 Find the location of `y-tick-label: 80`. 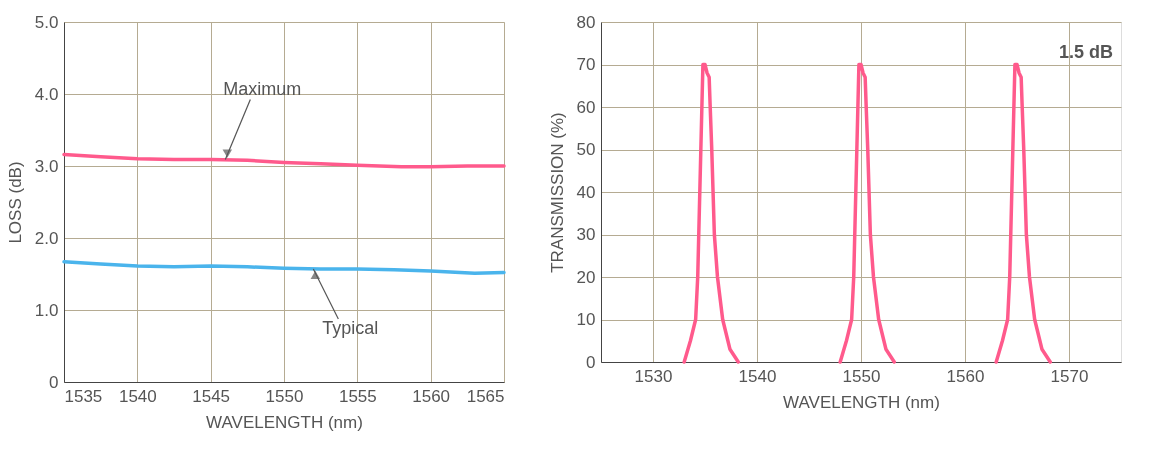

y-tick-label: 80 is located at coordinates (586, 22).